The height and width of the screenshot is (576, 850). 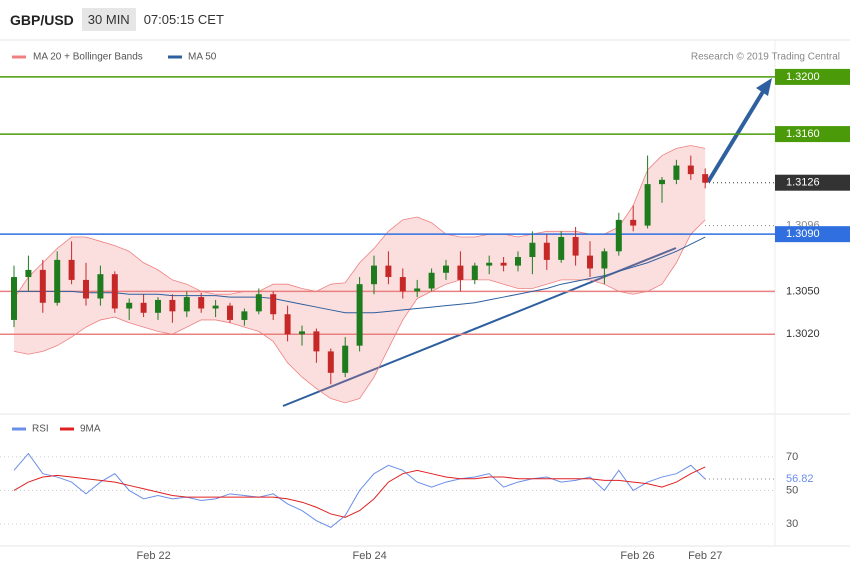 I want to click on time: 07:05:15 CET, so click(x=183, y=19).